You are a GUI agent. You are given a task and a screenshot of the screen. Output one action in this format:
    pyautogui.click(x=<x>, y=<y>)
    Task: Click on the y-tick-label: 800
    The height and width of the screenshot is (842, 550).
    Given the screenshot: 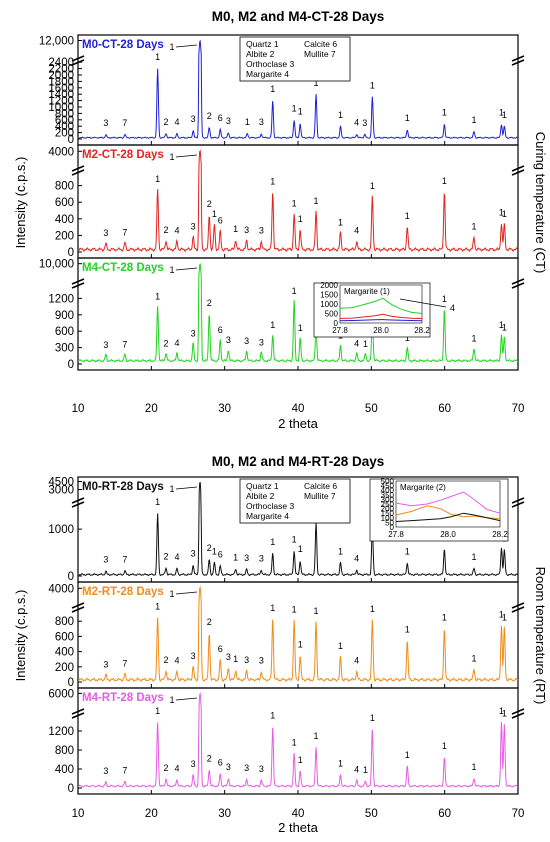 What is the action you would take?
    pyautogui.click(x=64, y=187)
    